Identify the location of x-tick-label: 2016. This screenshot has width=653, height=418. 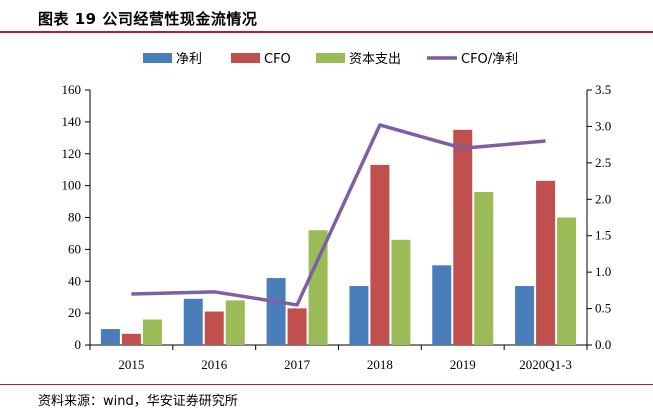
(214, 364).